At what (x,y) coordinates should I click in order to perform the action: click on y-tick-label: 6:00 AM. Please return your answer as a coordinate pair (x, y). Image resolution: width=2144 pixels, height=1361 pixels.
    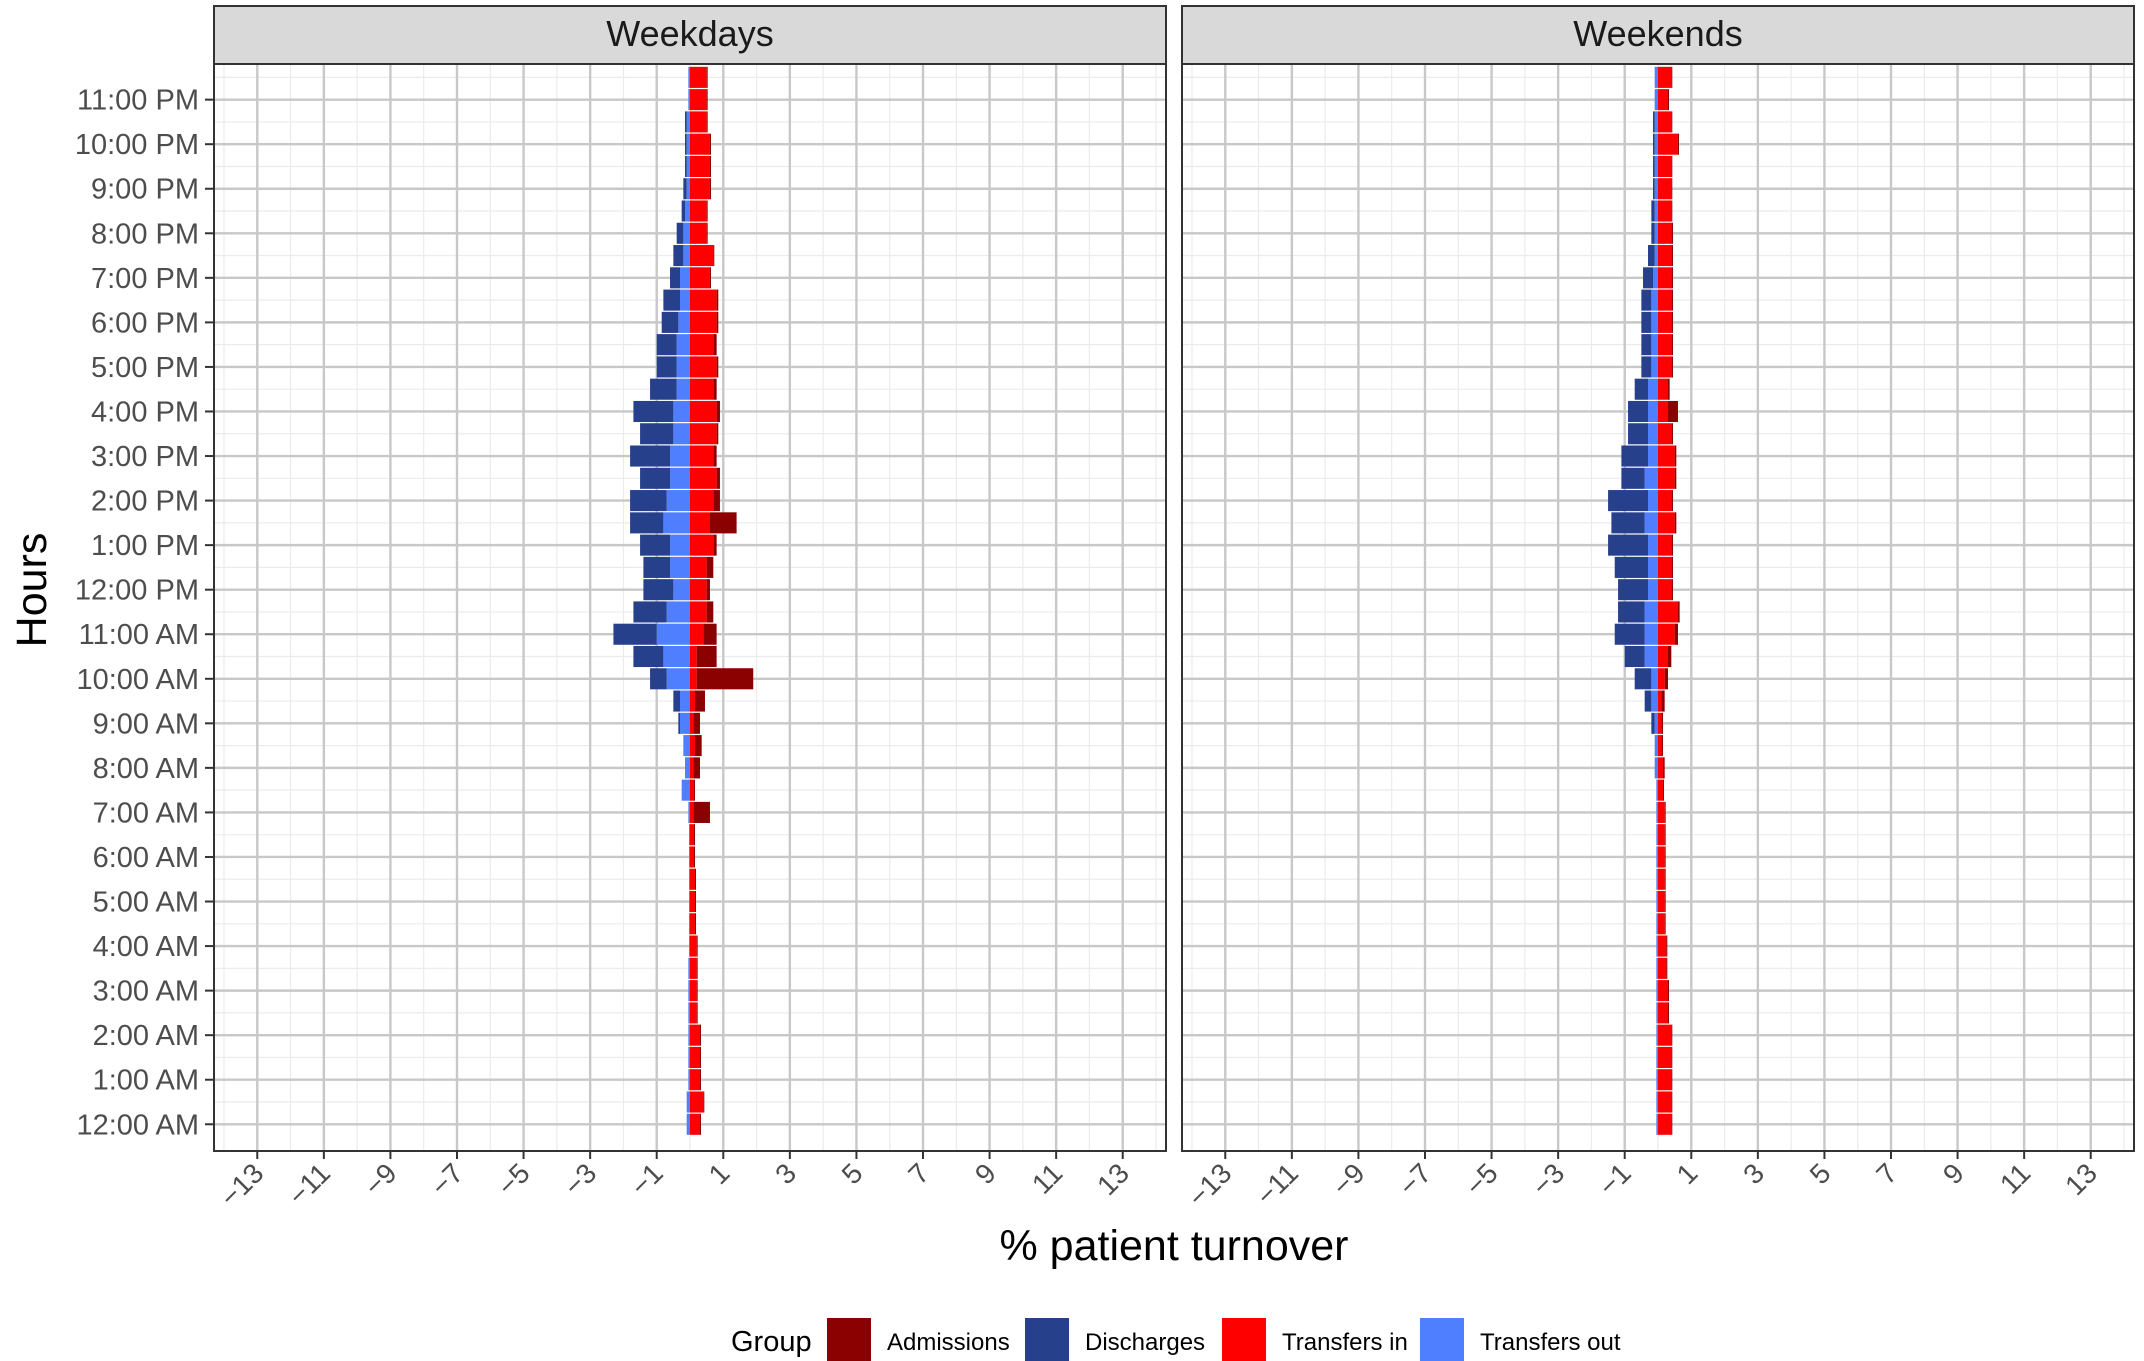
    Looking at the image, I should click on (146, 858).